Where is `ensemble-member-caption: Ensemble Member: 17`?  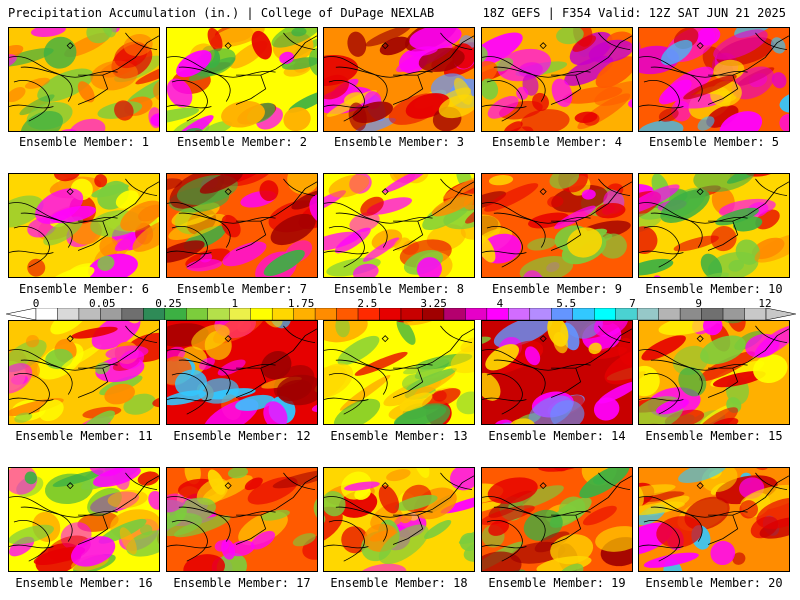 ensemble-member-caption: Ensemble Member: 17 is located at coordinates (242, 583).